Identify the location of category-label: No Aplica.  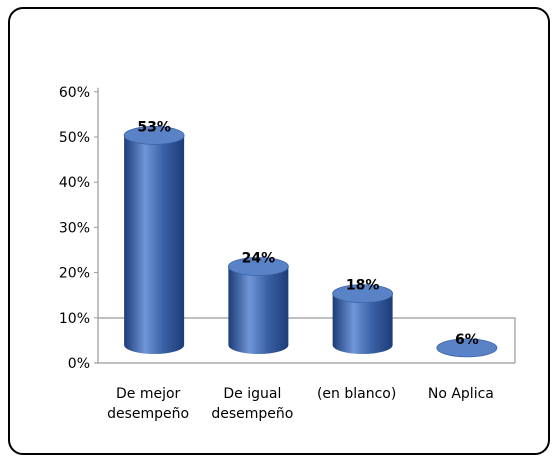
(461, 394).